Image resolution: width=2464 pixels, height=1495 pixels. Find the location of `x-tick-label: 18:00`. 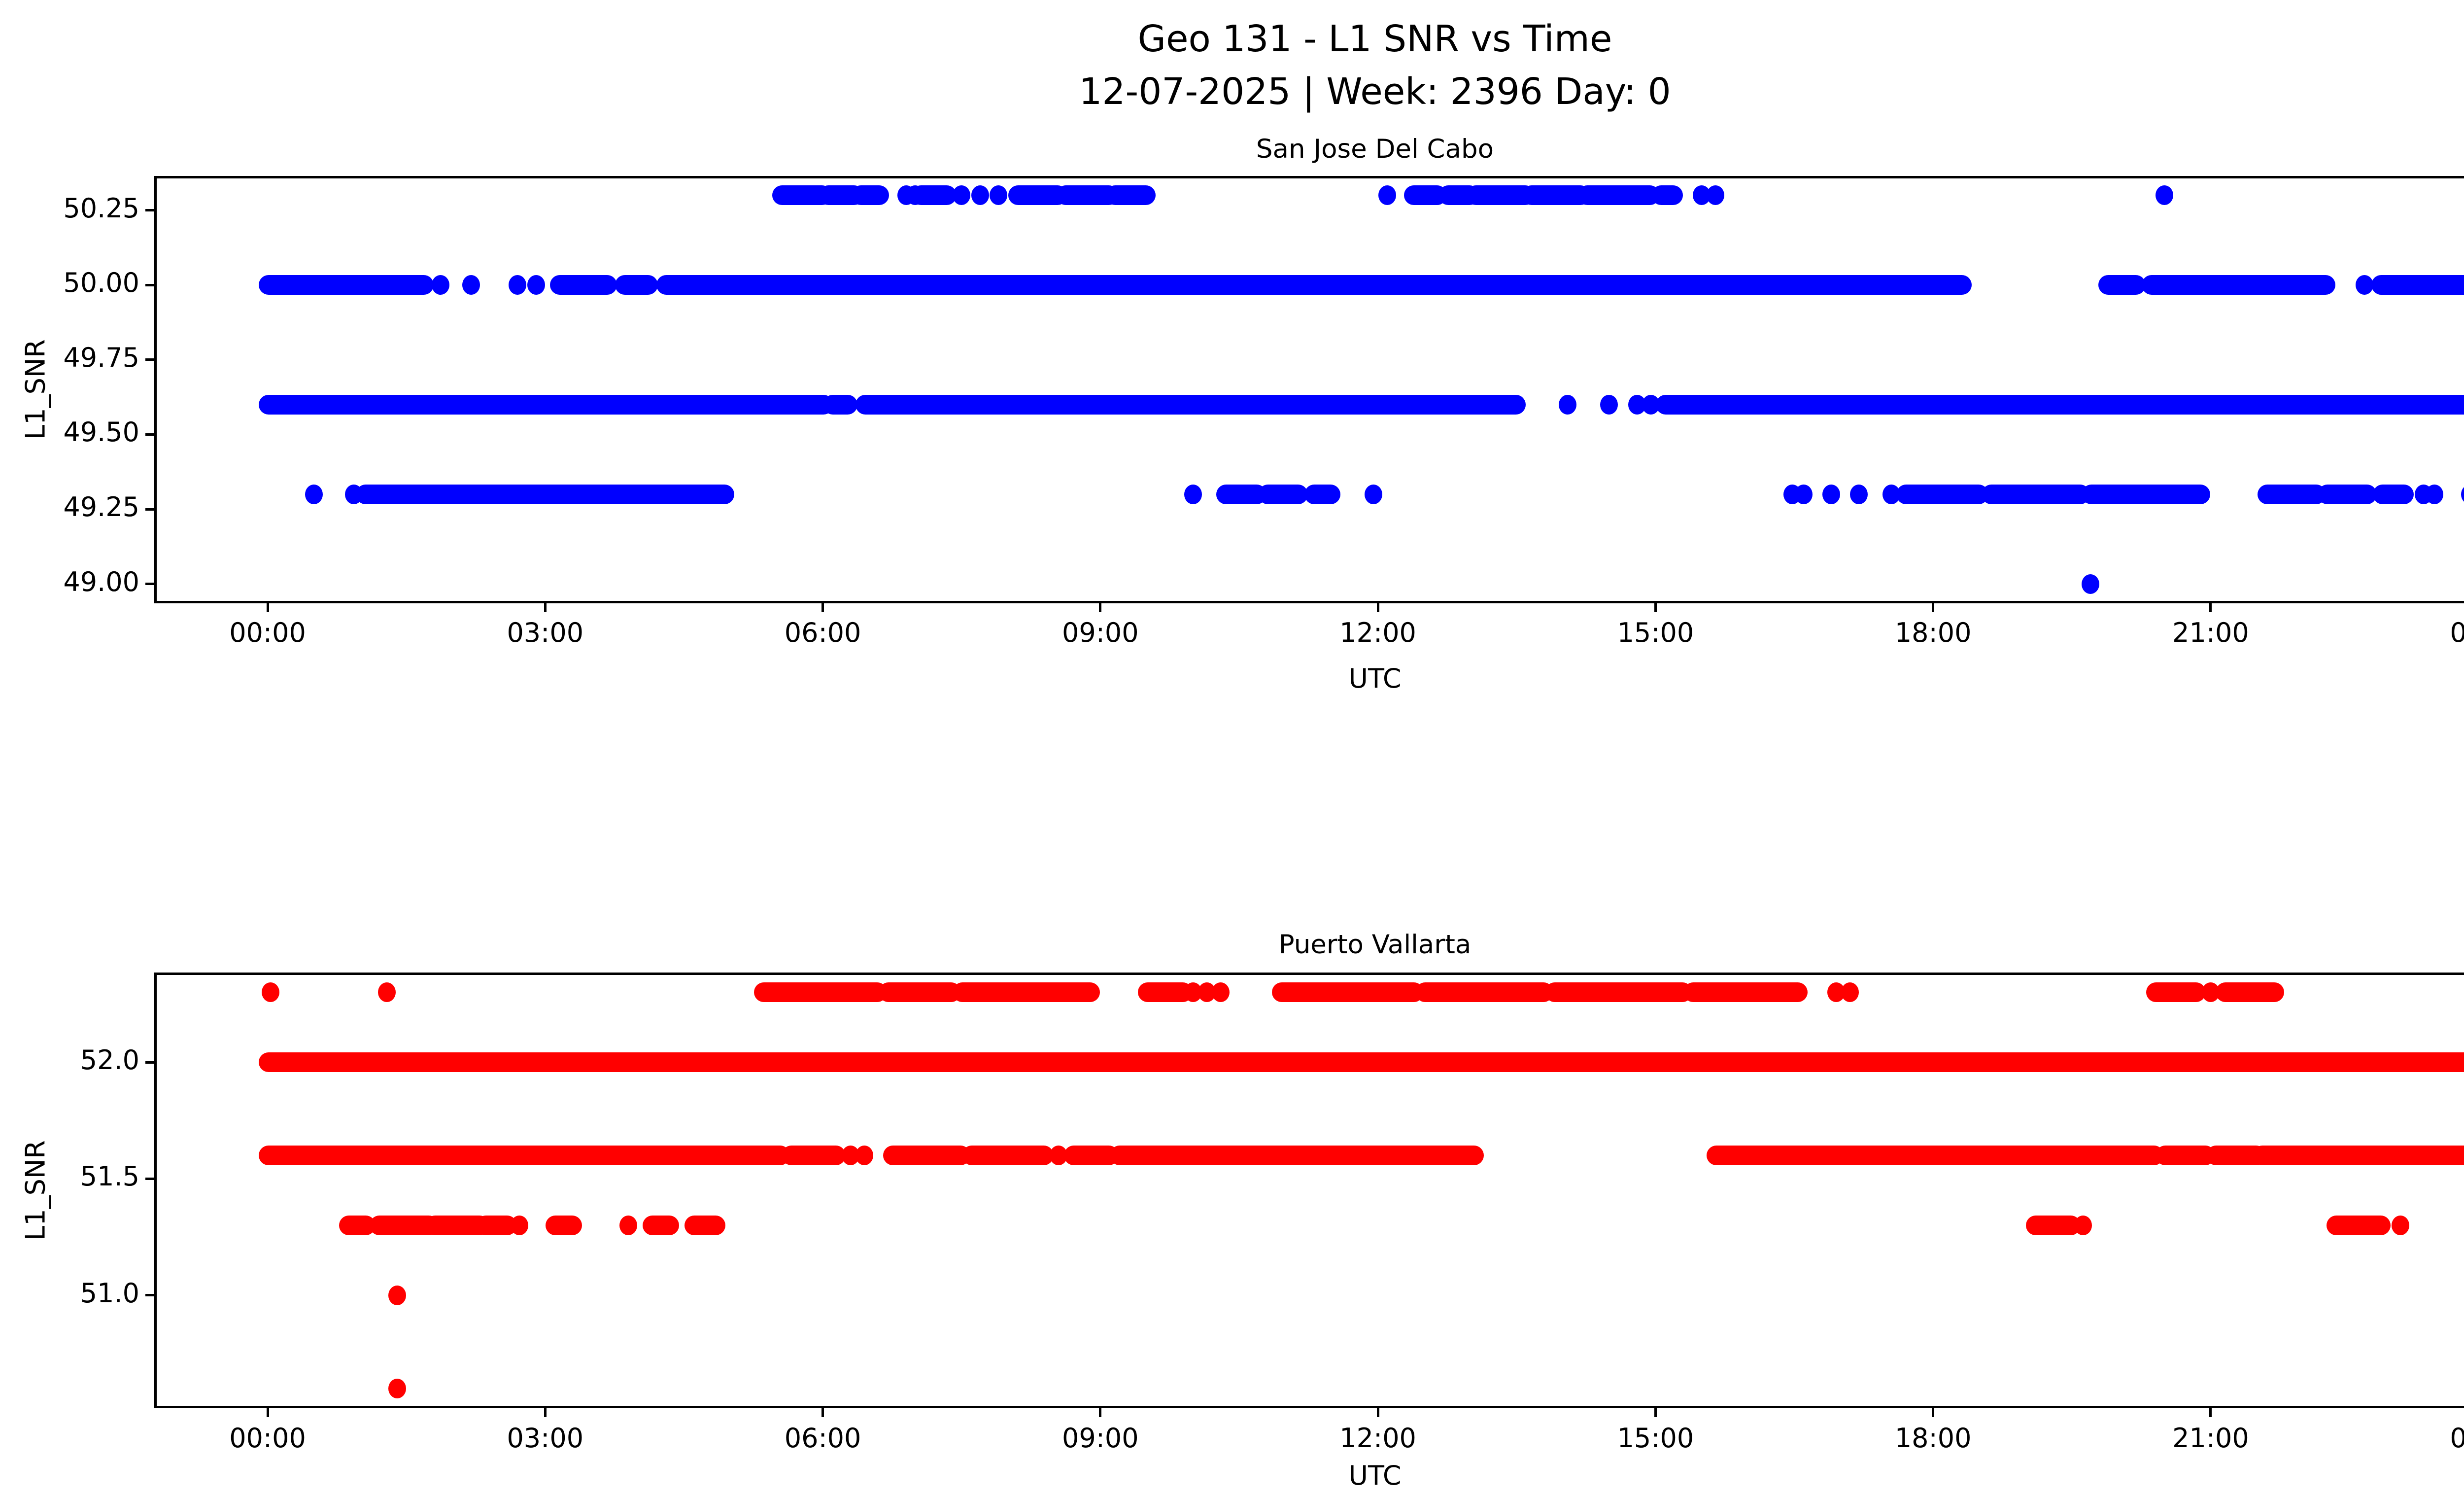

x-tick-label: 18:00 is located at coordinates (1933, 1438).